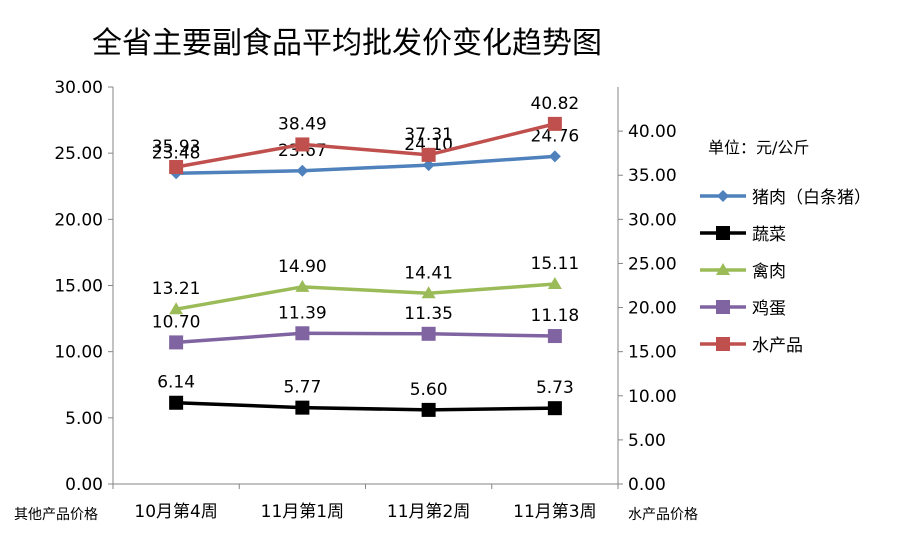 This screenshot has width=918, height=543. Describe the element at coordinates (652, 132) in the screenshot. I see `right-tick-label: 40.00` at that location.